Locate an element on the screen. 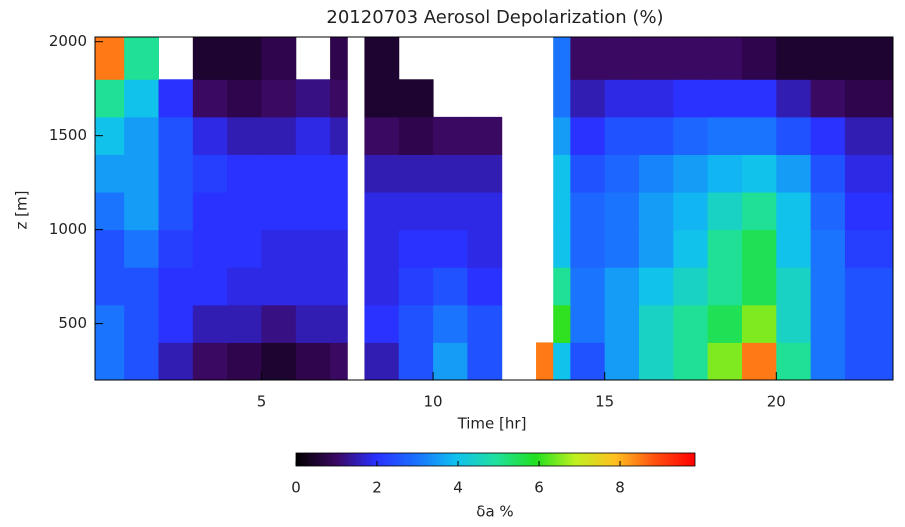 The height and width of the screenshot is (527, 905). colorbar-tick-label: 8 is located at coordinates (620, 488).